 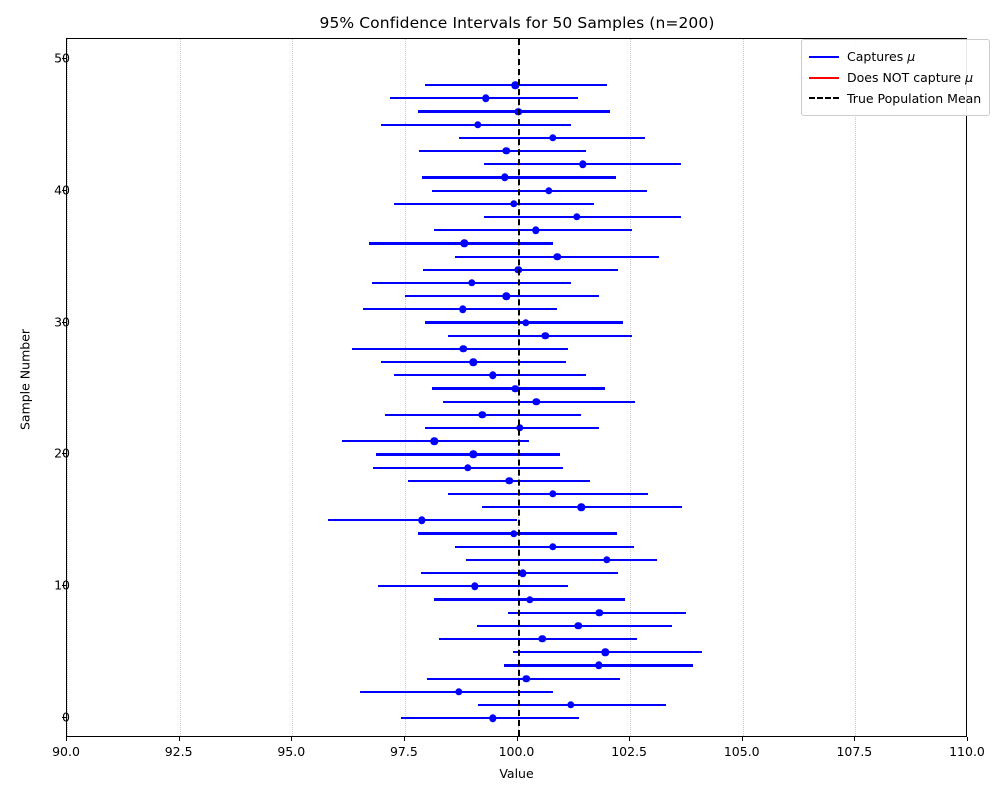 I want to click on x-tick-label: 97.5, so click(x=403, y=751).